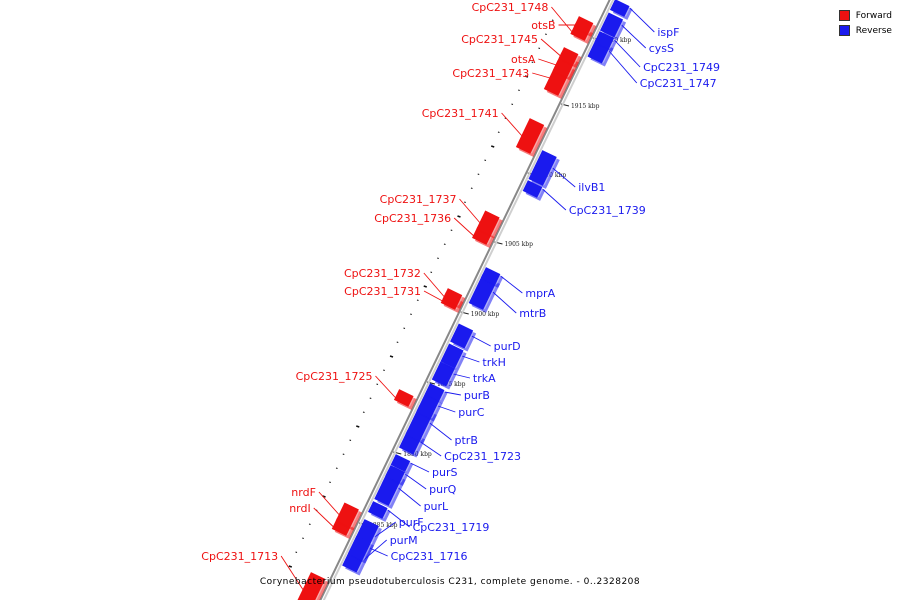  I want to click on leader-purd, so click(481, 341).